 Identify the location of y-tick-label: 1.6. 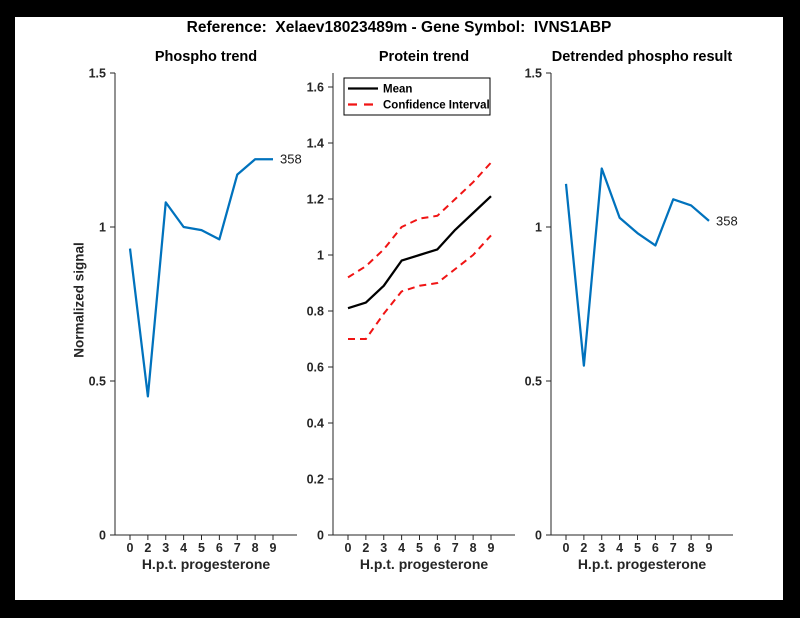
(315, 88).